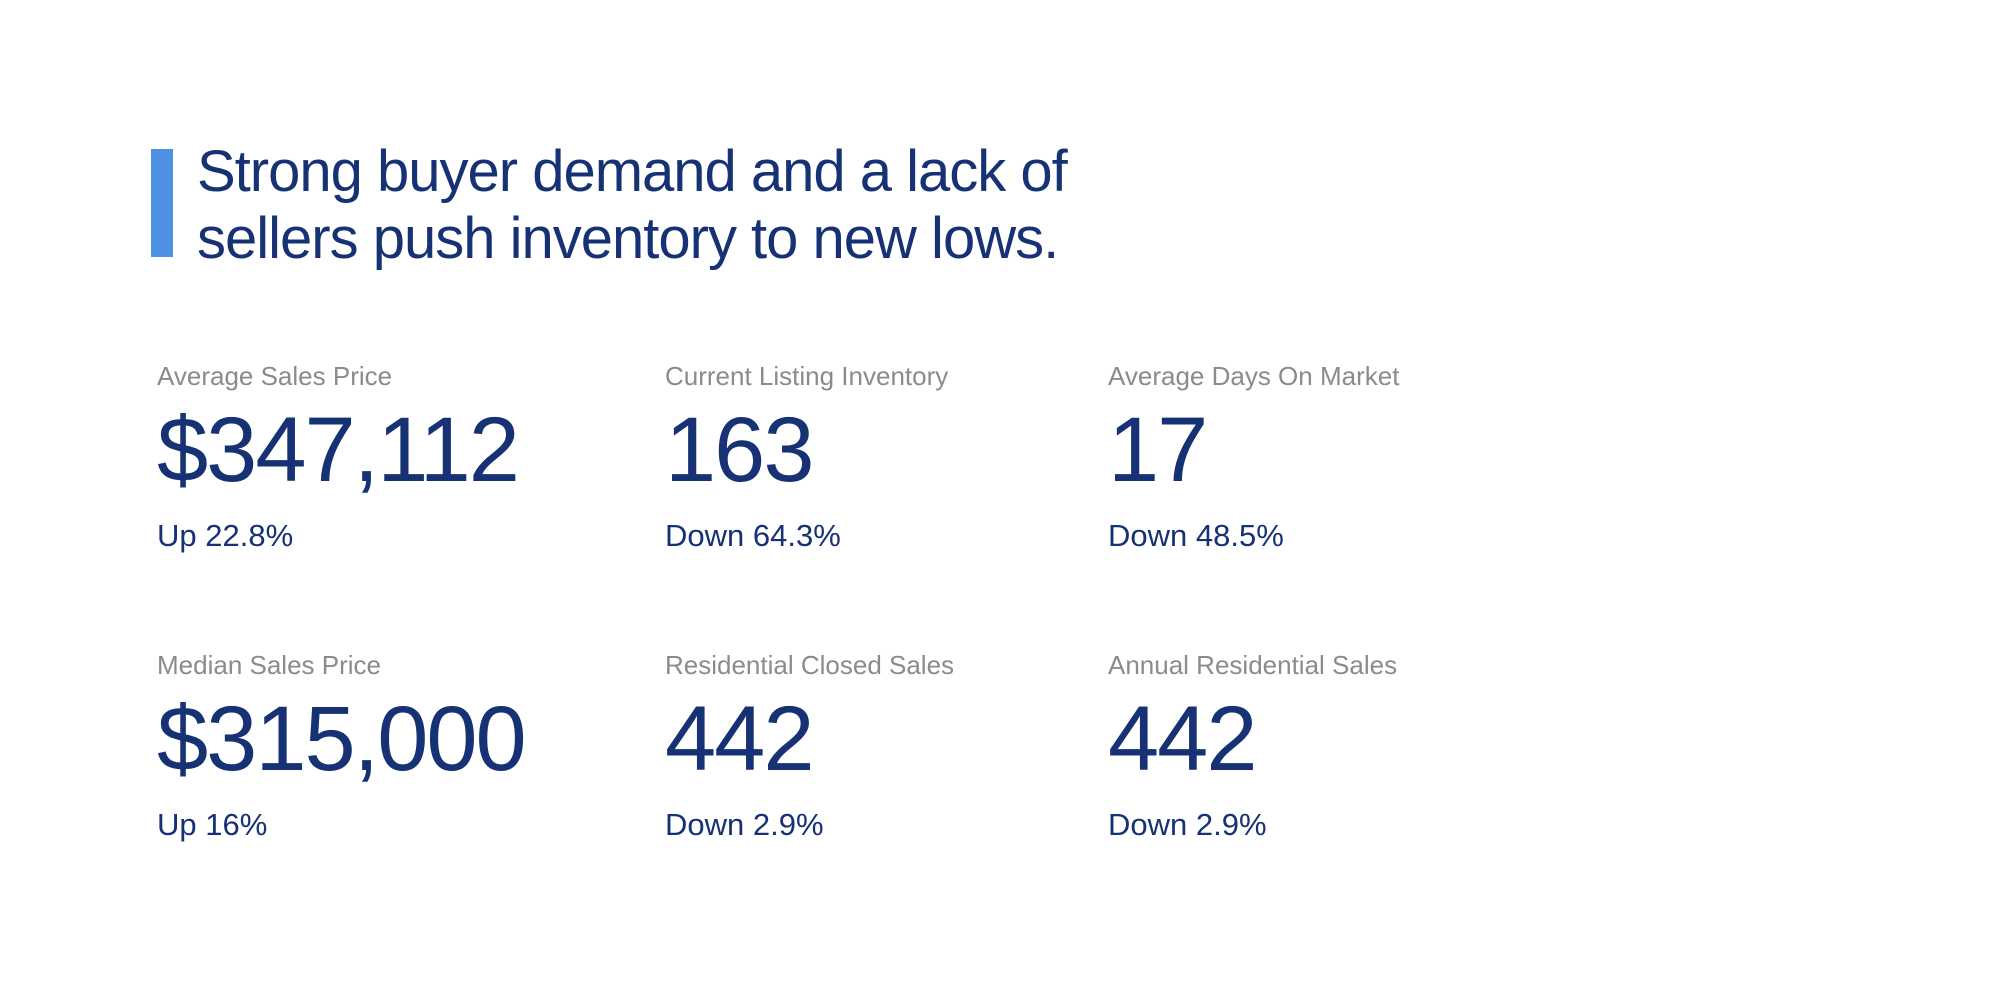  I want to click on headline-accent-bar, so click(162, 203).